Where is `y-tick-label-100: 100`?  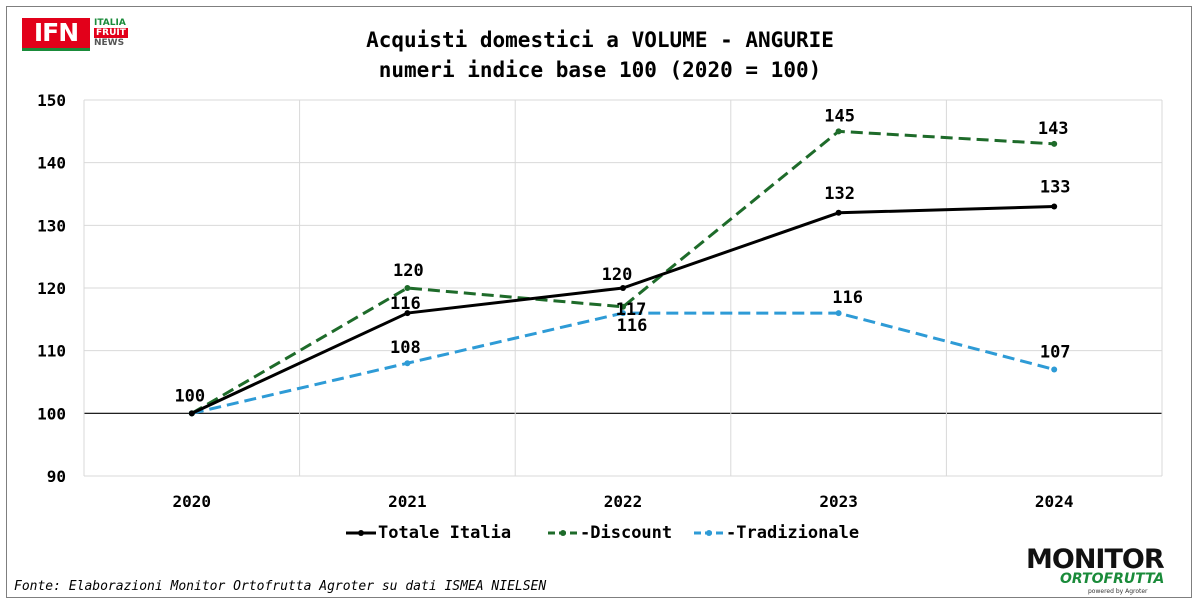 y-tick-label-100: 100 is located at coordinates (51, 413).